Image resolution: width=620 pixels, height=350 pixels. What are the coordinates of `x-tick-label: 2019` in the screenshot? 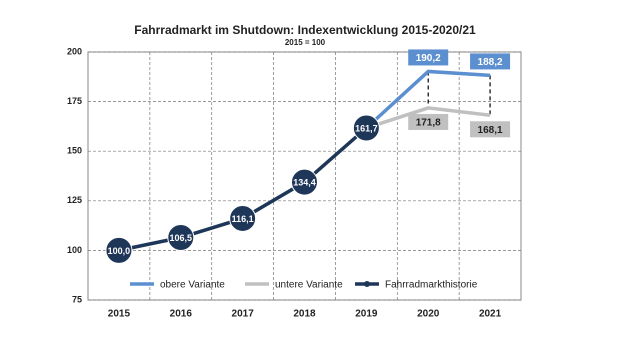 It's located at (366, 314).